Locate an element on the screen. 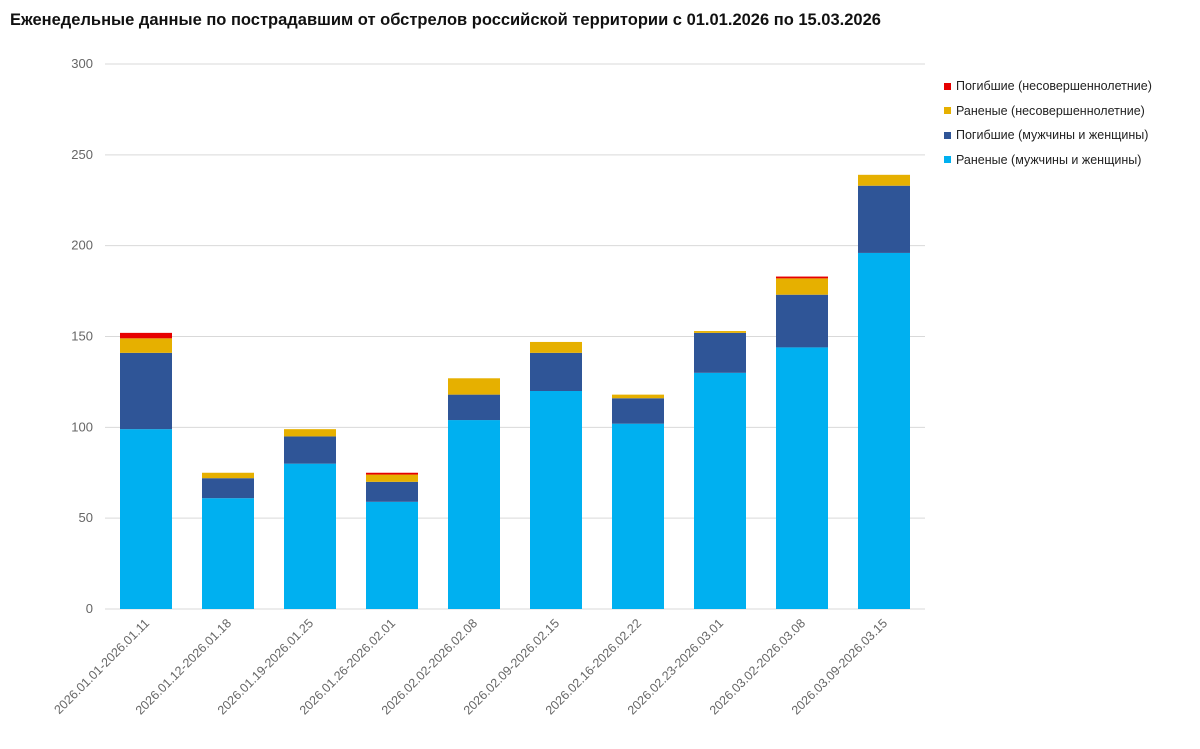 Image resolution: width=1200 pixels, height=749 pixels. y-tick-label: 50 is located at coordinates (86, 517).